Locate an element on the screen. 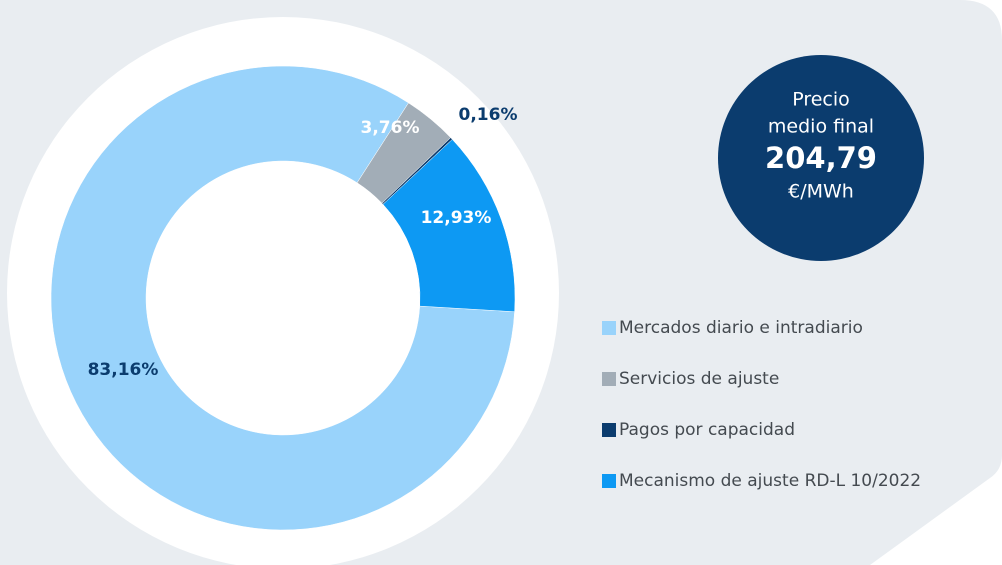  legend-label: Pagos por capacidad is located at coordinates (707, 430).